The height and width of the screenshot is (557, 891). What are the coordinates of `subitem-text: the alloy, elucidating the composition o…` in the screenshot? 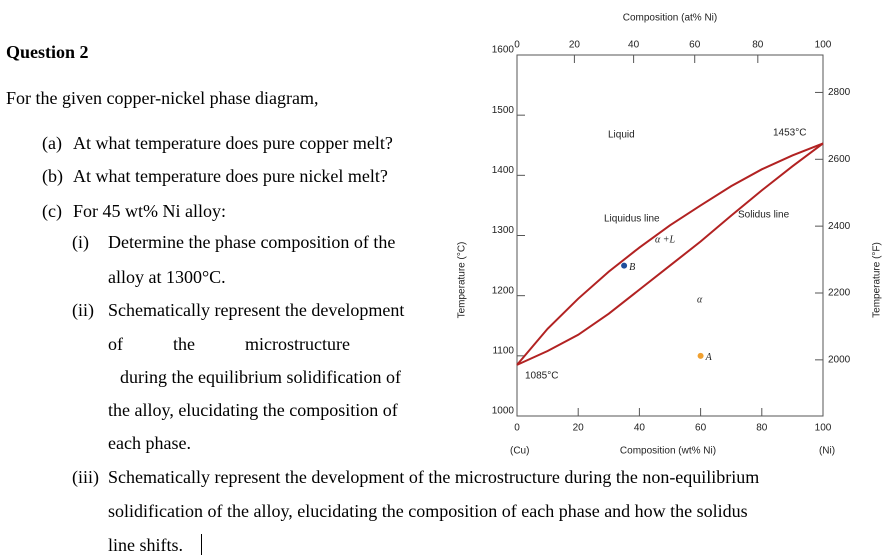 It's located at (253, 410).